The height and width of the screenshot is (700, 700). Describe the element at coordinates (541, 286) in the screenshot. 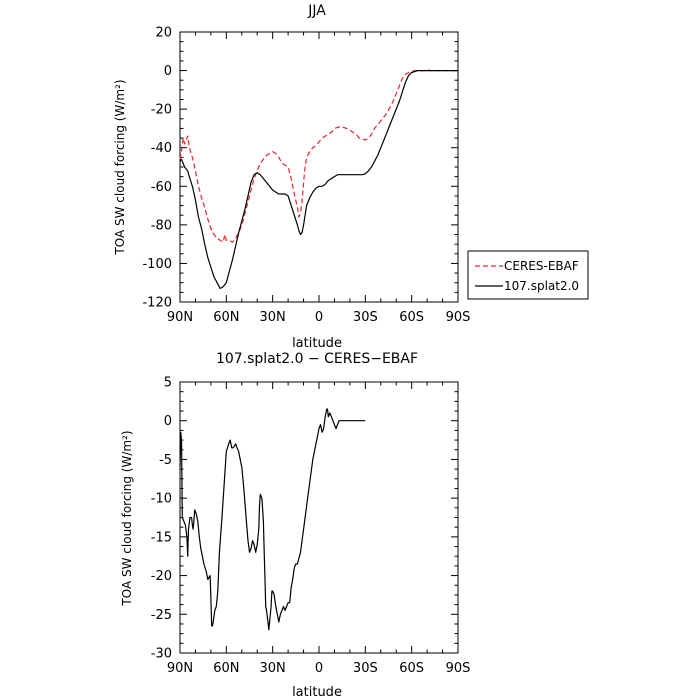

I see `legend-label-107-splat2: 107.splat2.0` at that location.